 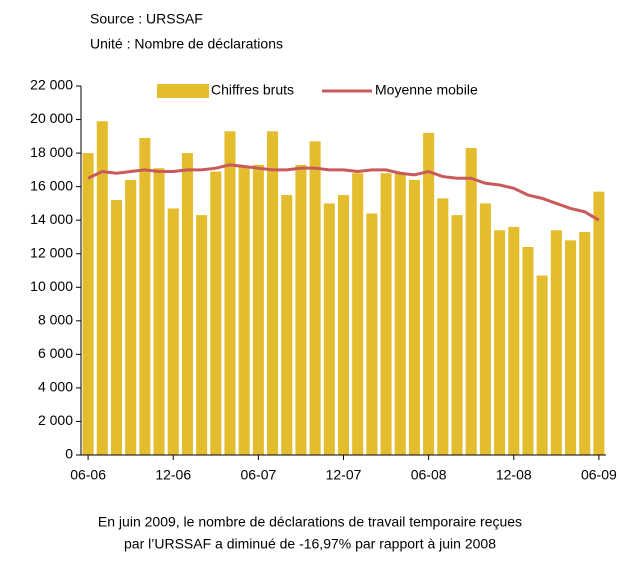 I want to click on y-tick-label: 22 000, so click(x=51, y=85).